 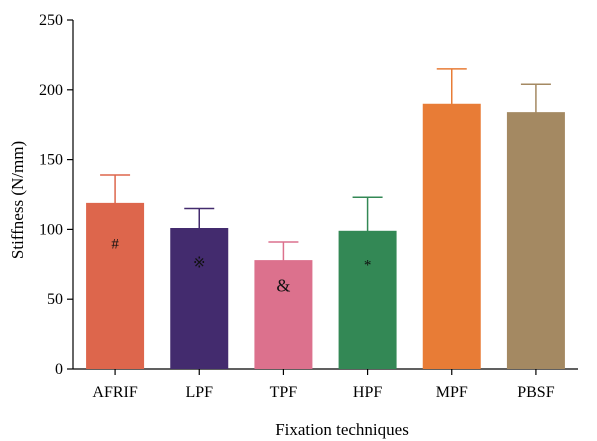 I want to click on y-tick-label: 0, so click(x=59, y=369).